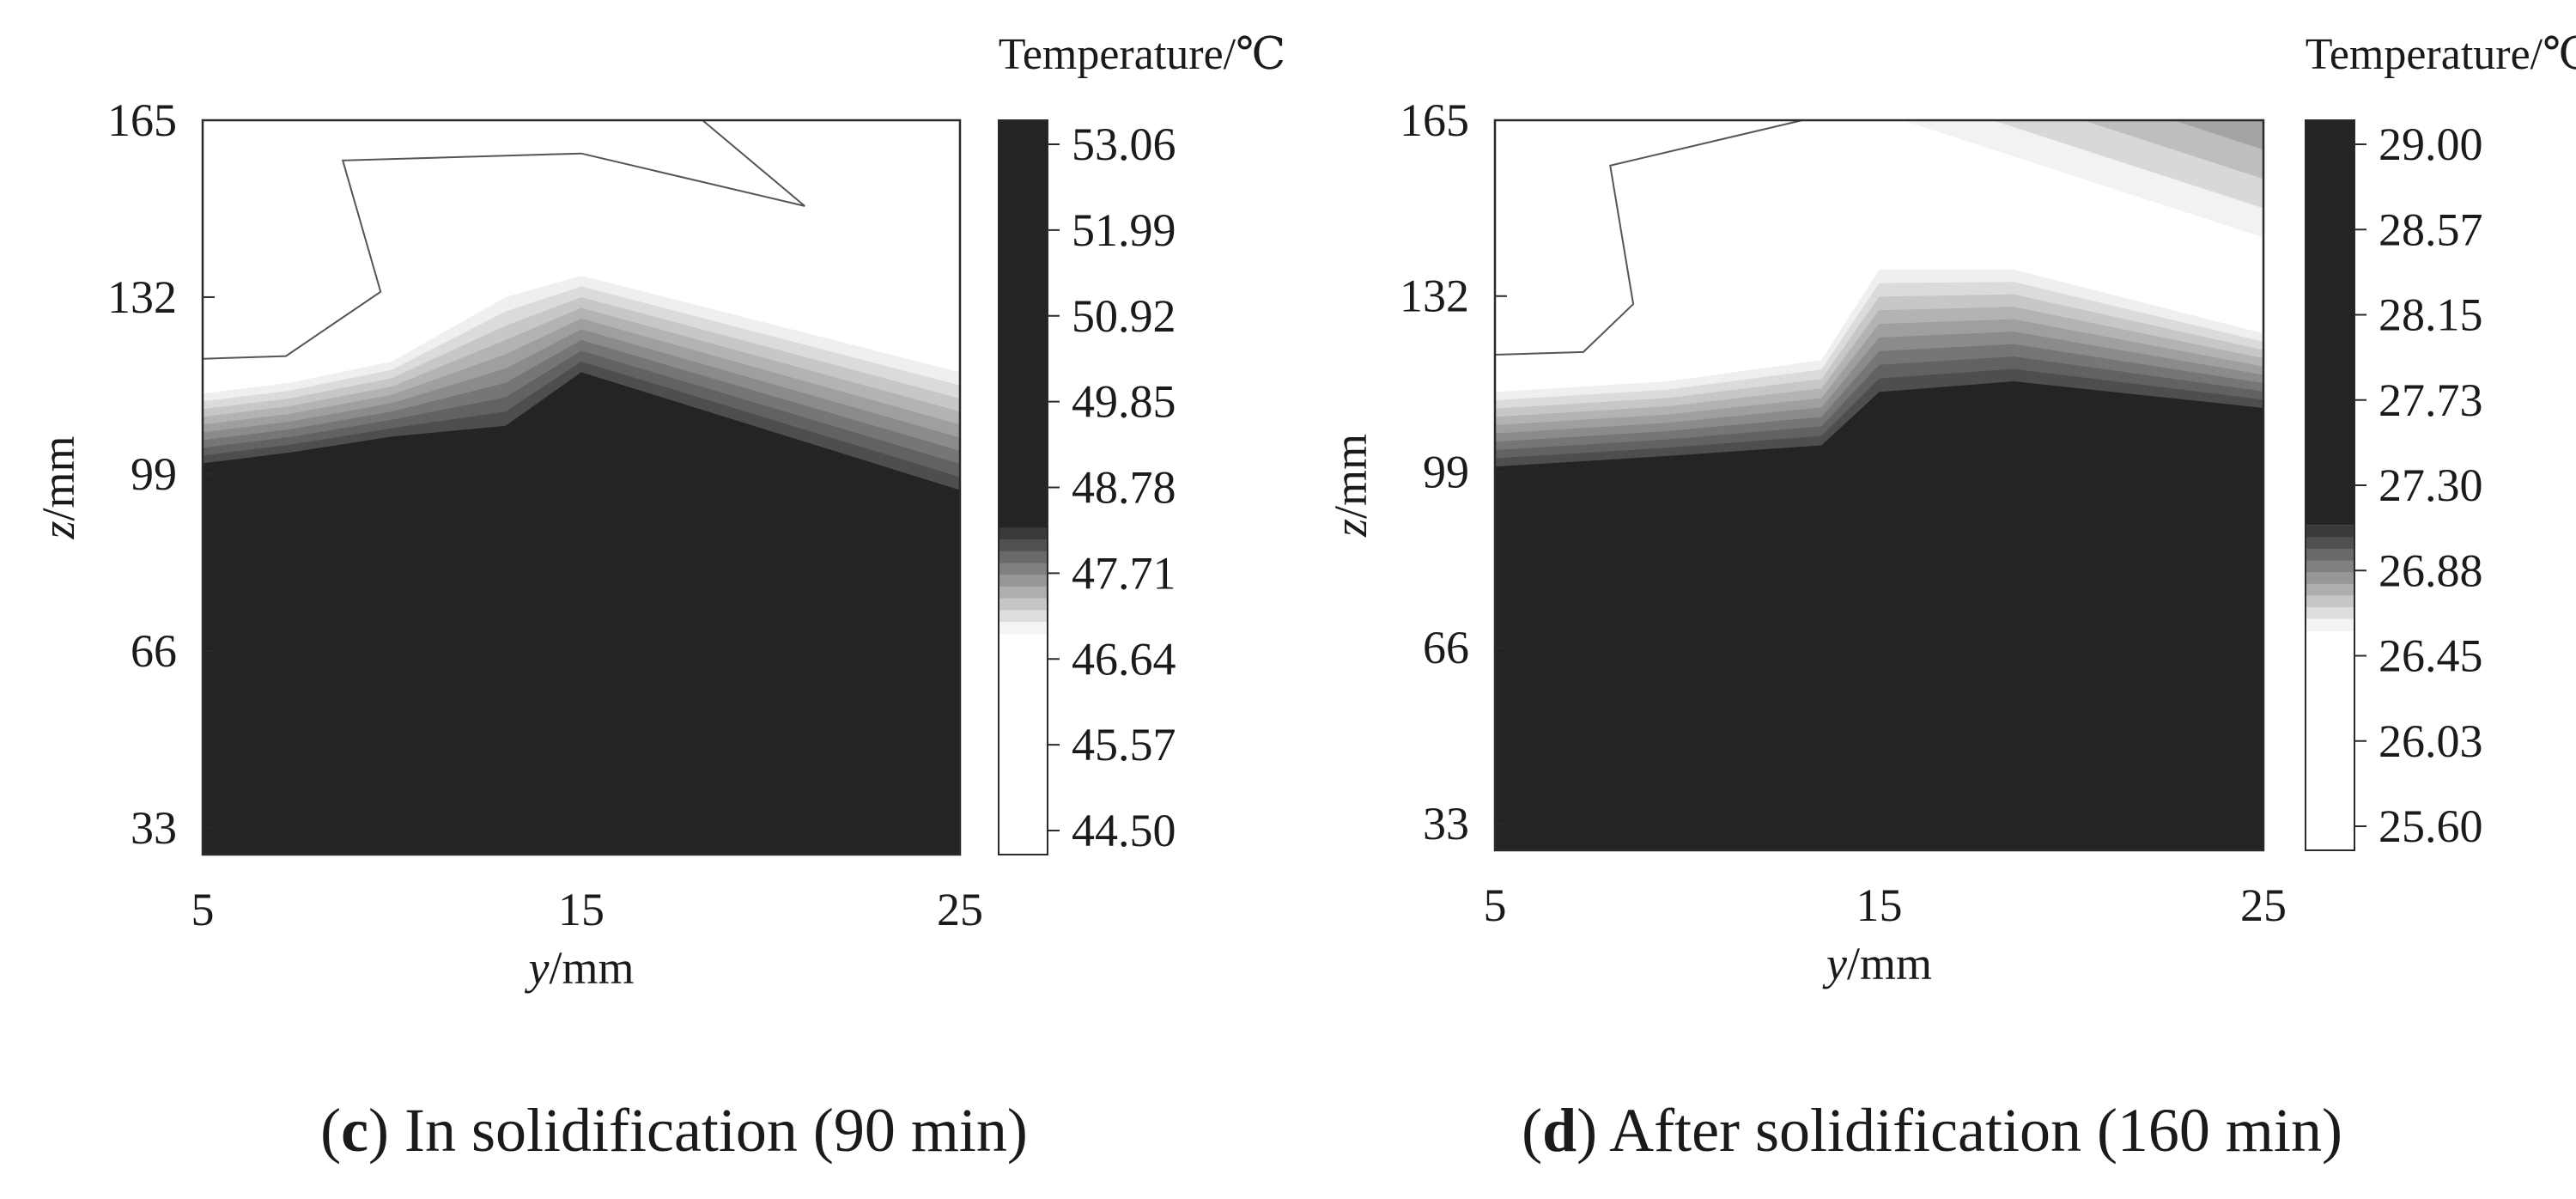 The image size is (2576, 1199). I want to click on colorbar-tick-label: 45.57, so click(1124, 744).